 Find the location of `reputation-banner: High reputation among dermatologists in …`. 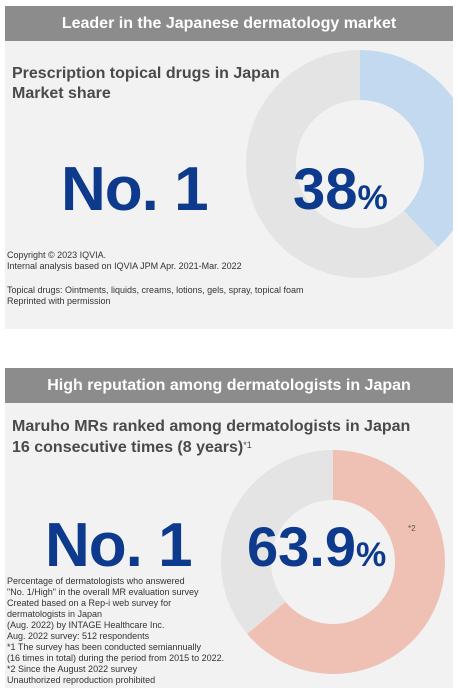

reputation-banner: High reputation among dermatologists in … is located at coordinates (229, 385).